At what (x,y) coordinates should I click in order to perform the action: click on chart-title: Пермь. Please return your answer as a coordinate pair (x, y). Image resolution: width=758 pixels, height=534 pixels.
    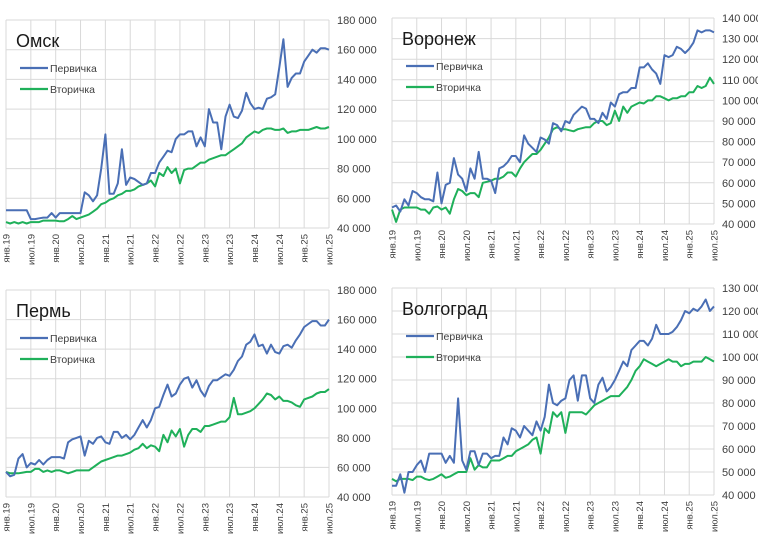
    Looking at the image, I should click on (43, 311).